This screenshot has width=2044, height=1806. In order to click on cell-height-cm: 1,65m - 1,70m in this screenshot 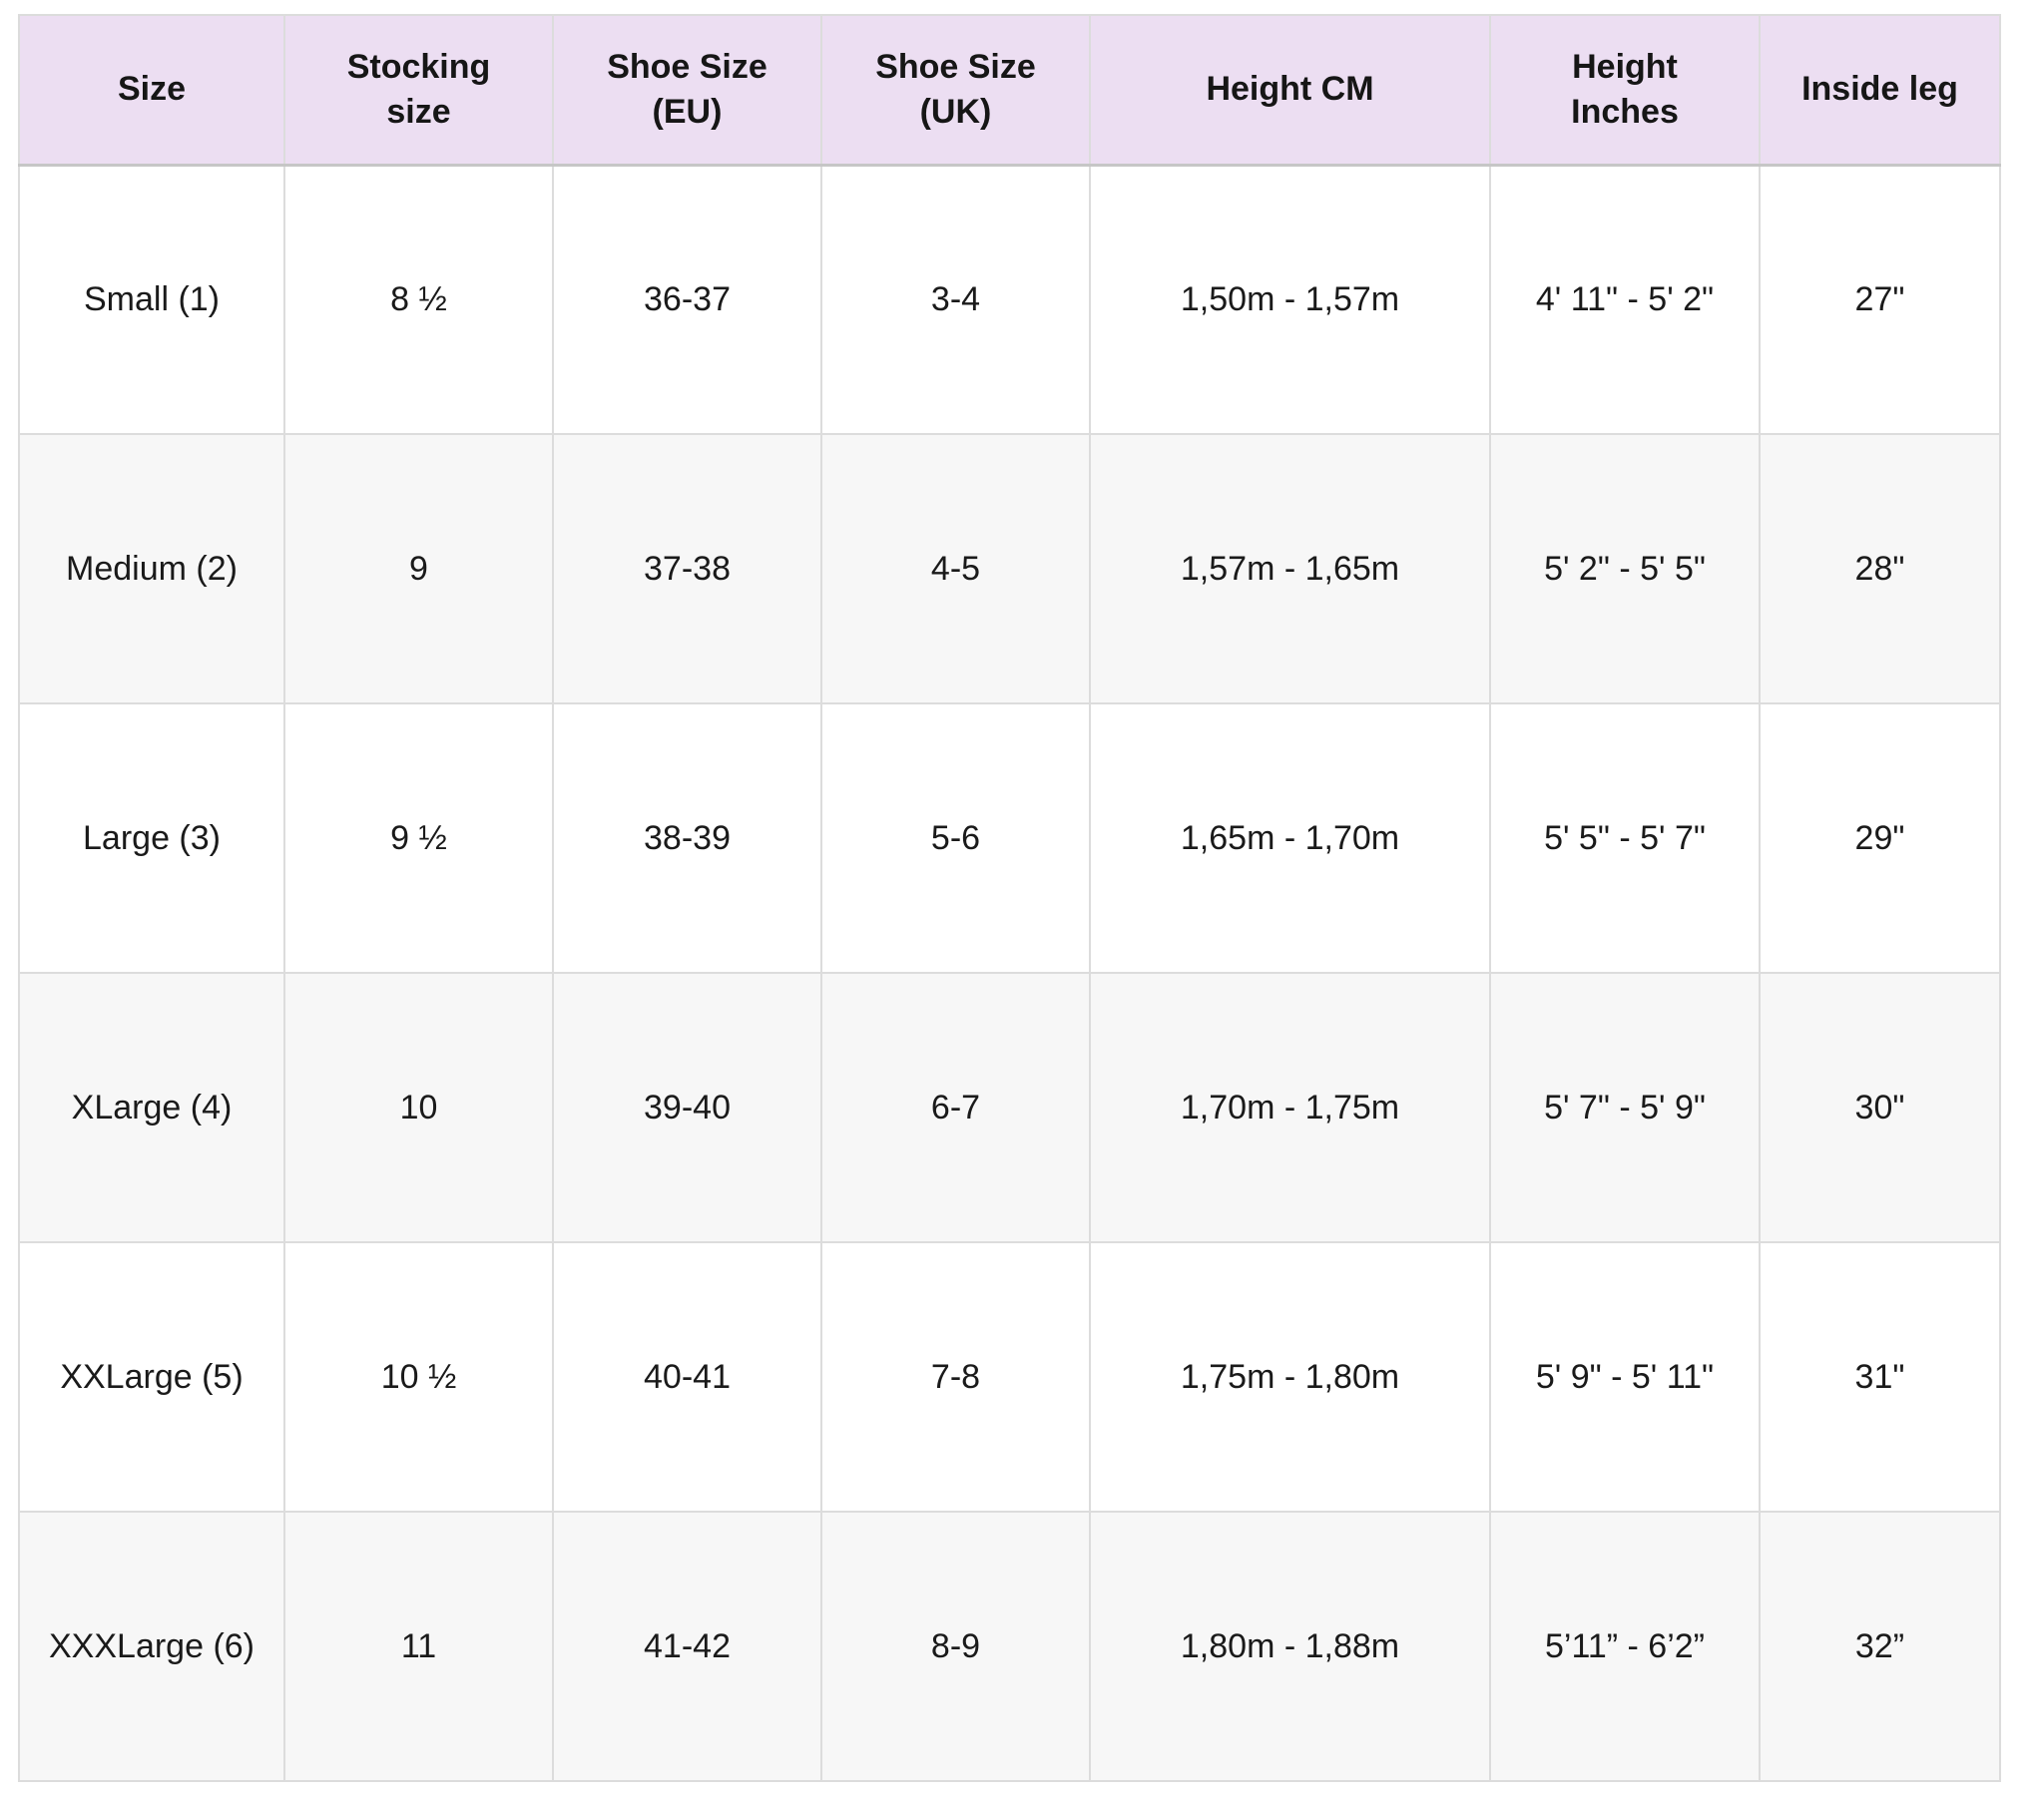, I will do `click(1290, 838)`.